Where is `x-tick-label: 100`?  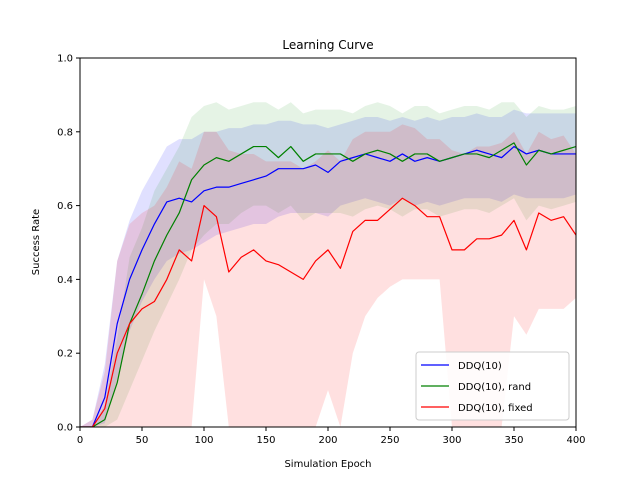 x-tick-label: 100 is located at coordinates (203, 440).